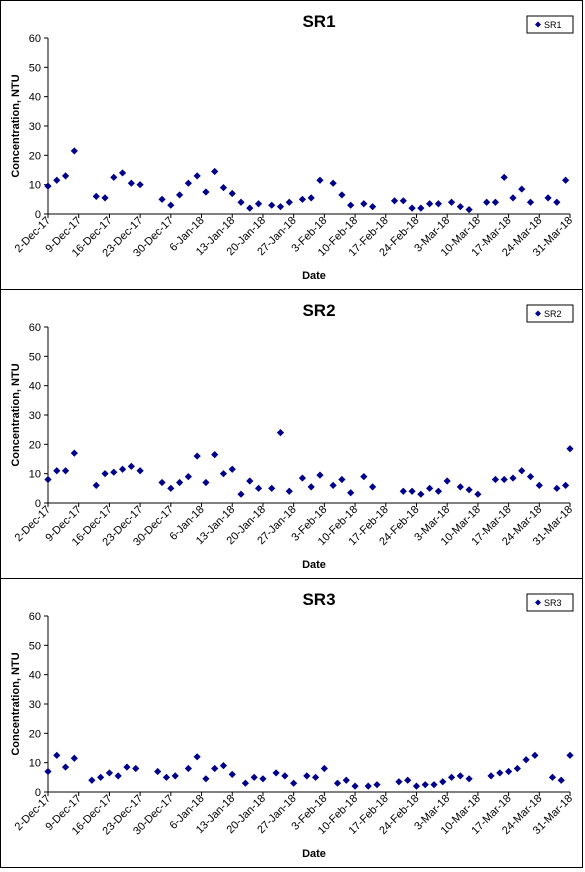  I want to click on y-axis-title: Concentration, NTU, so click(16, 414).